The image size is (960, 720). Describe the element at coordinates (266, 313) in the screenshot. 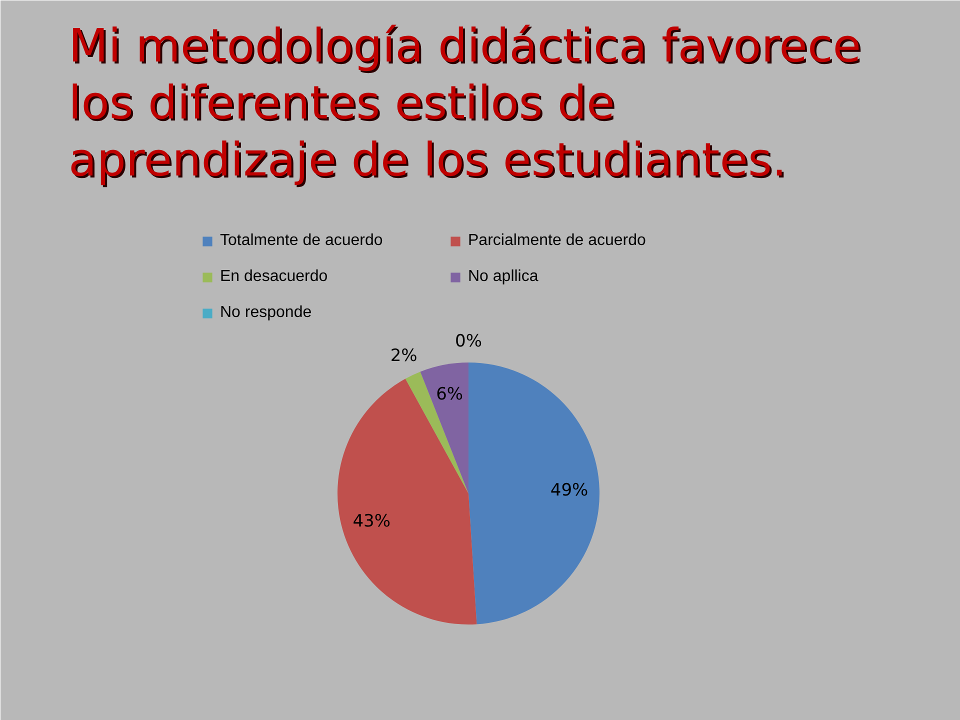

I see `legend-label: No responde` at that location.